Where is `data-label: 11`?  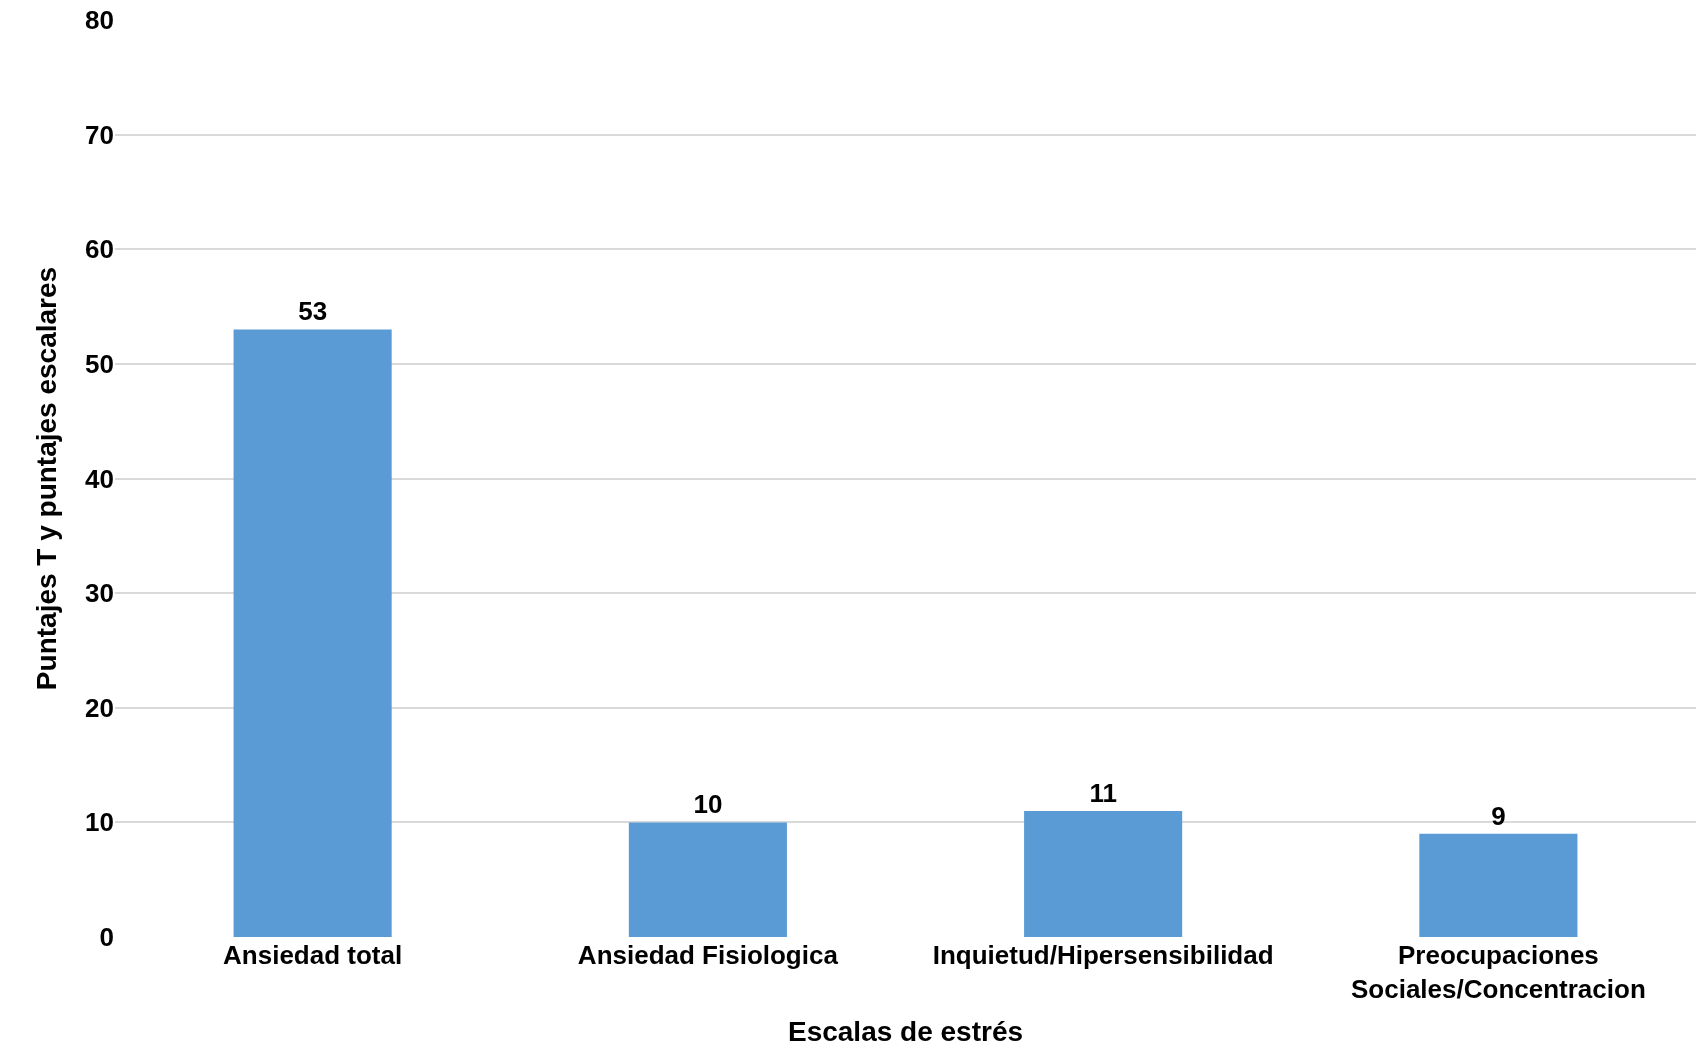 data-label: 11 is located at coordinates (1103, 792).